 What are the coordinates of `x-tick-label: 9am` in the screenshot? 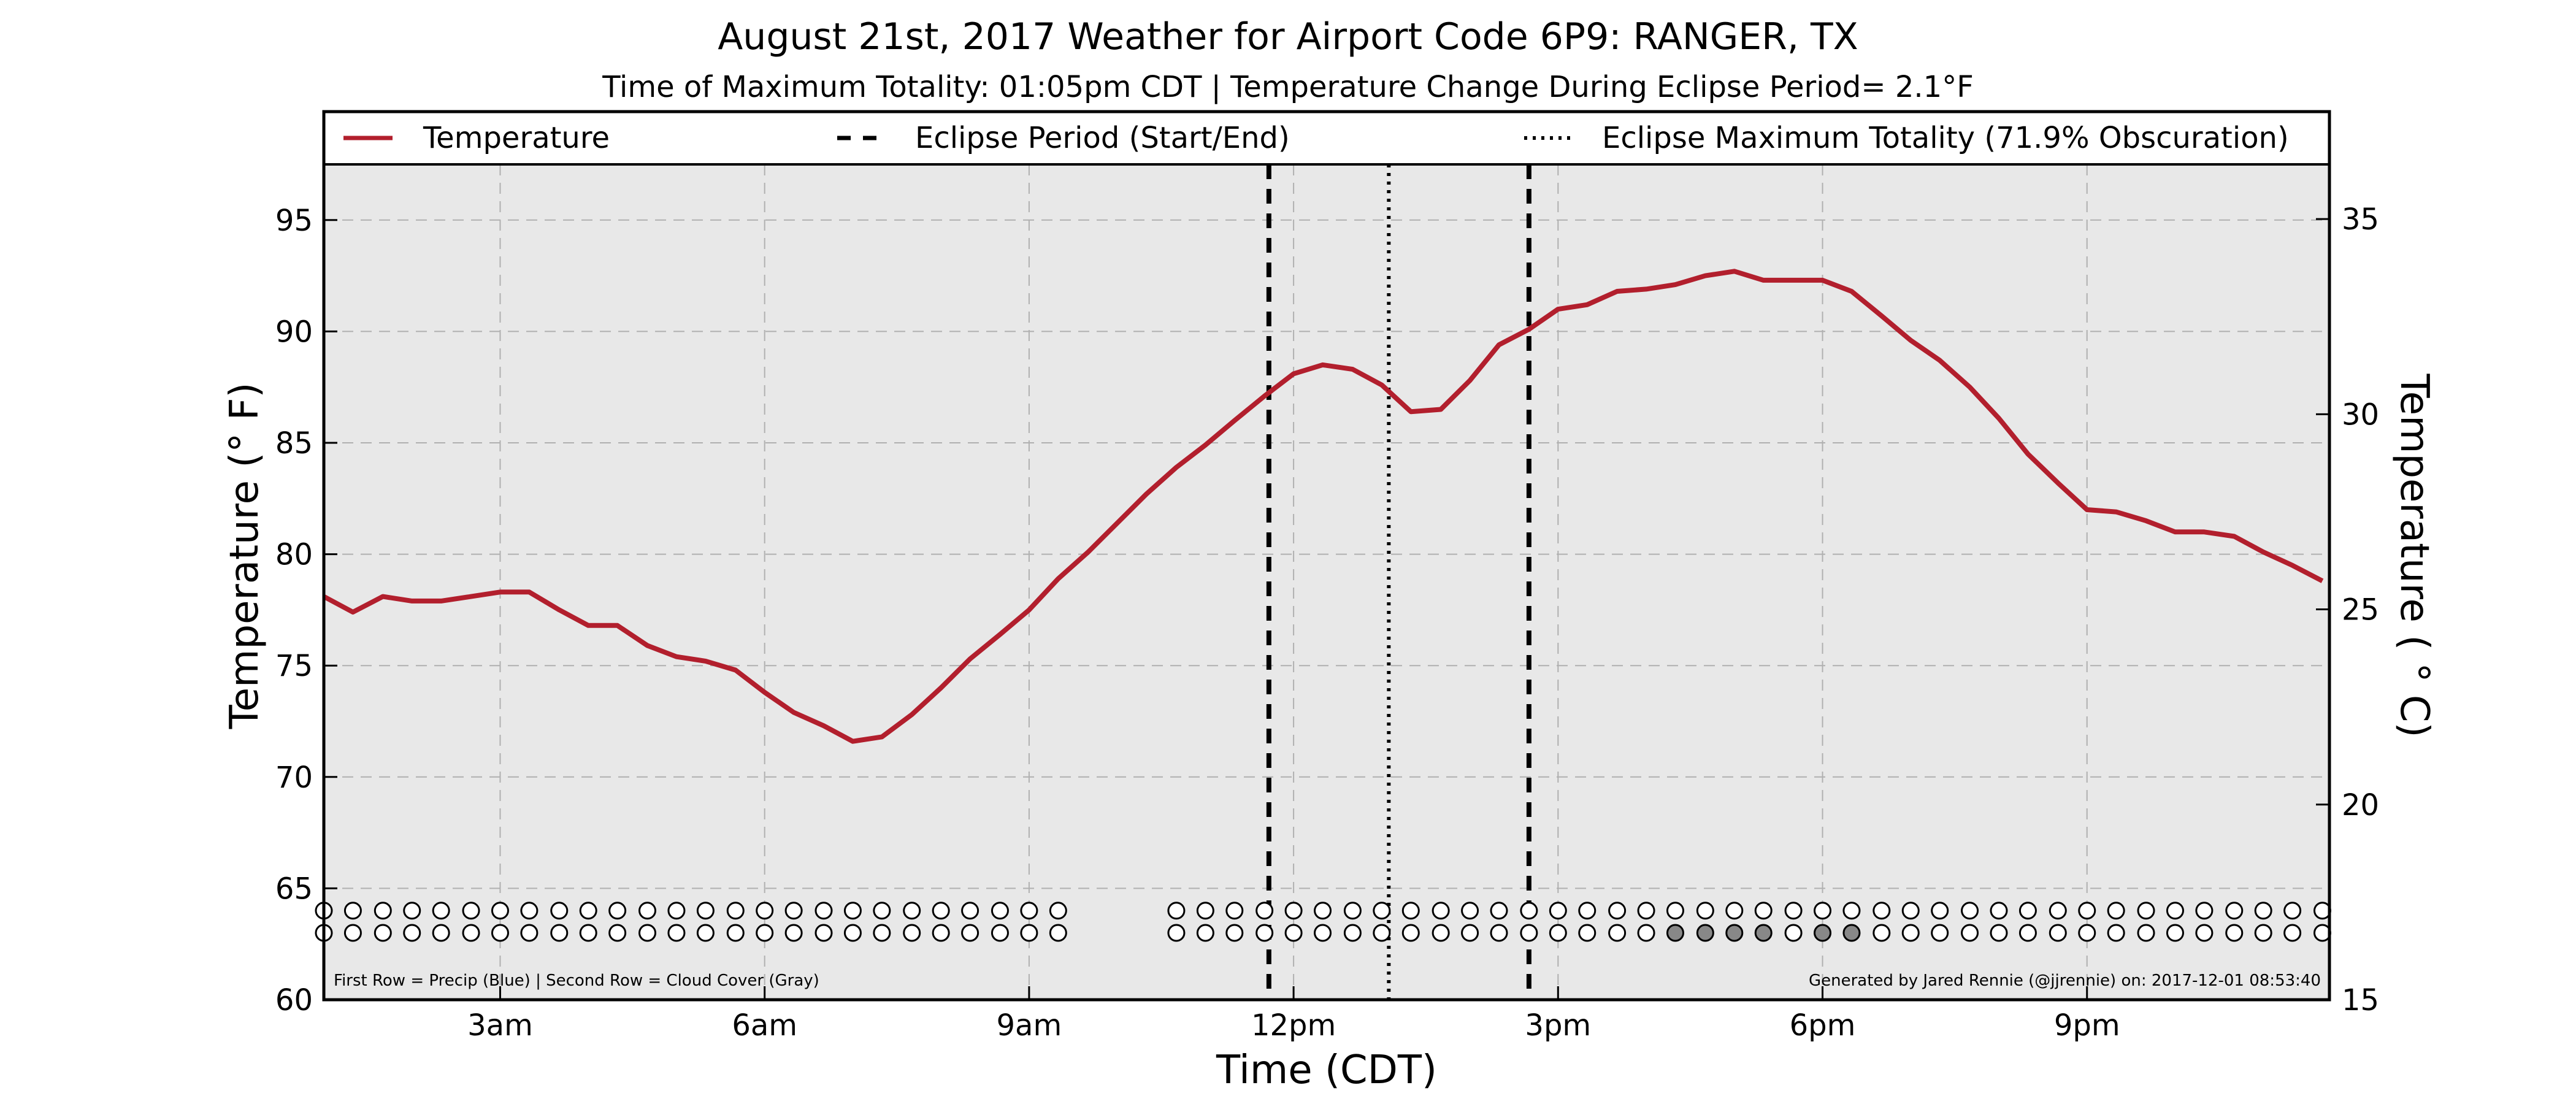 It's located at (1029, 1025).